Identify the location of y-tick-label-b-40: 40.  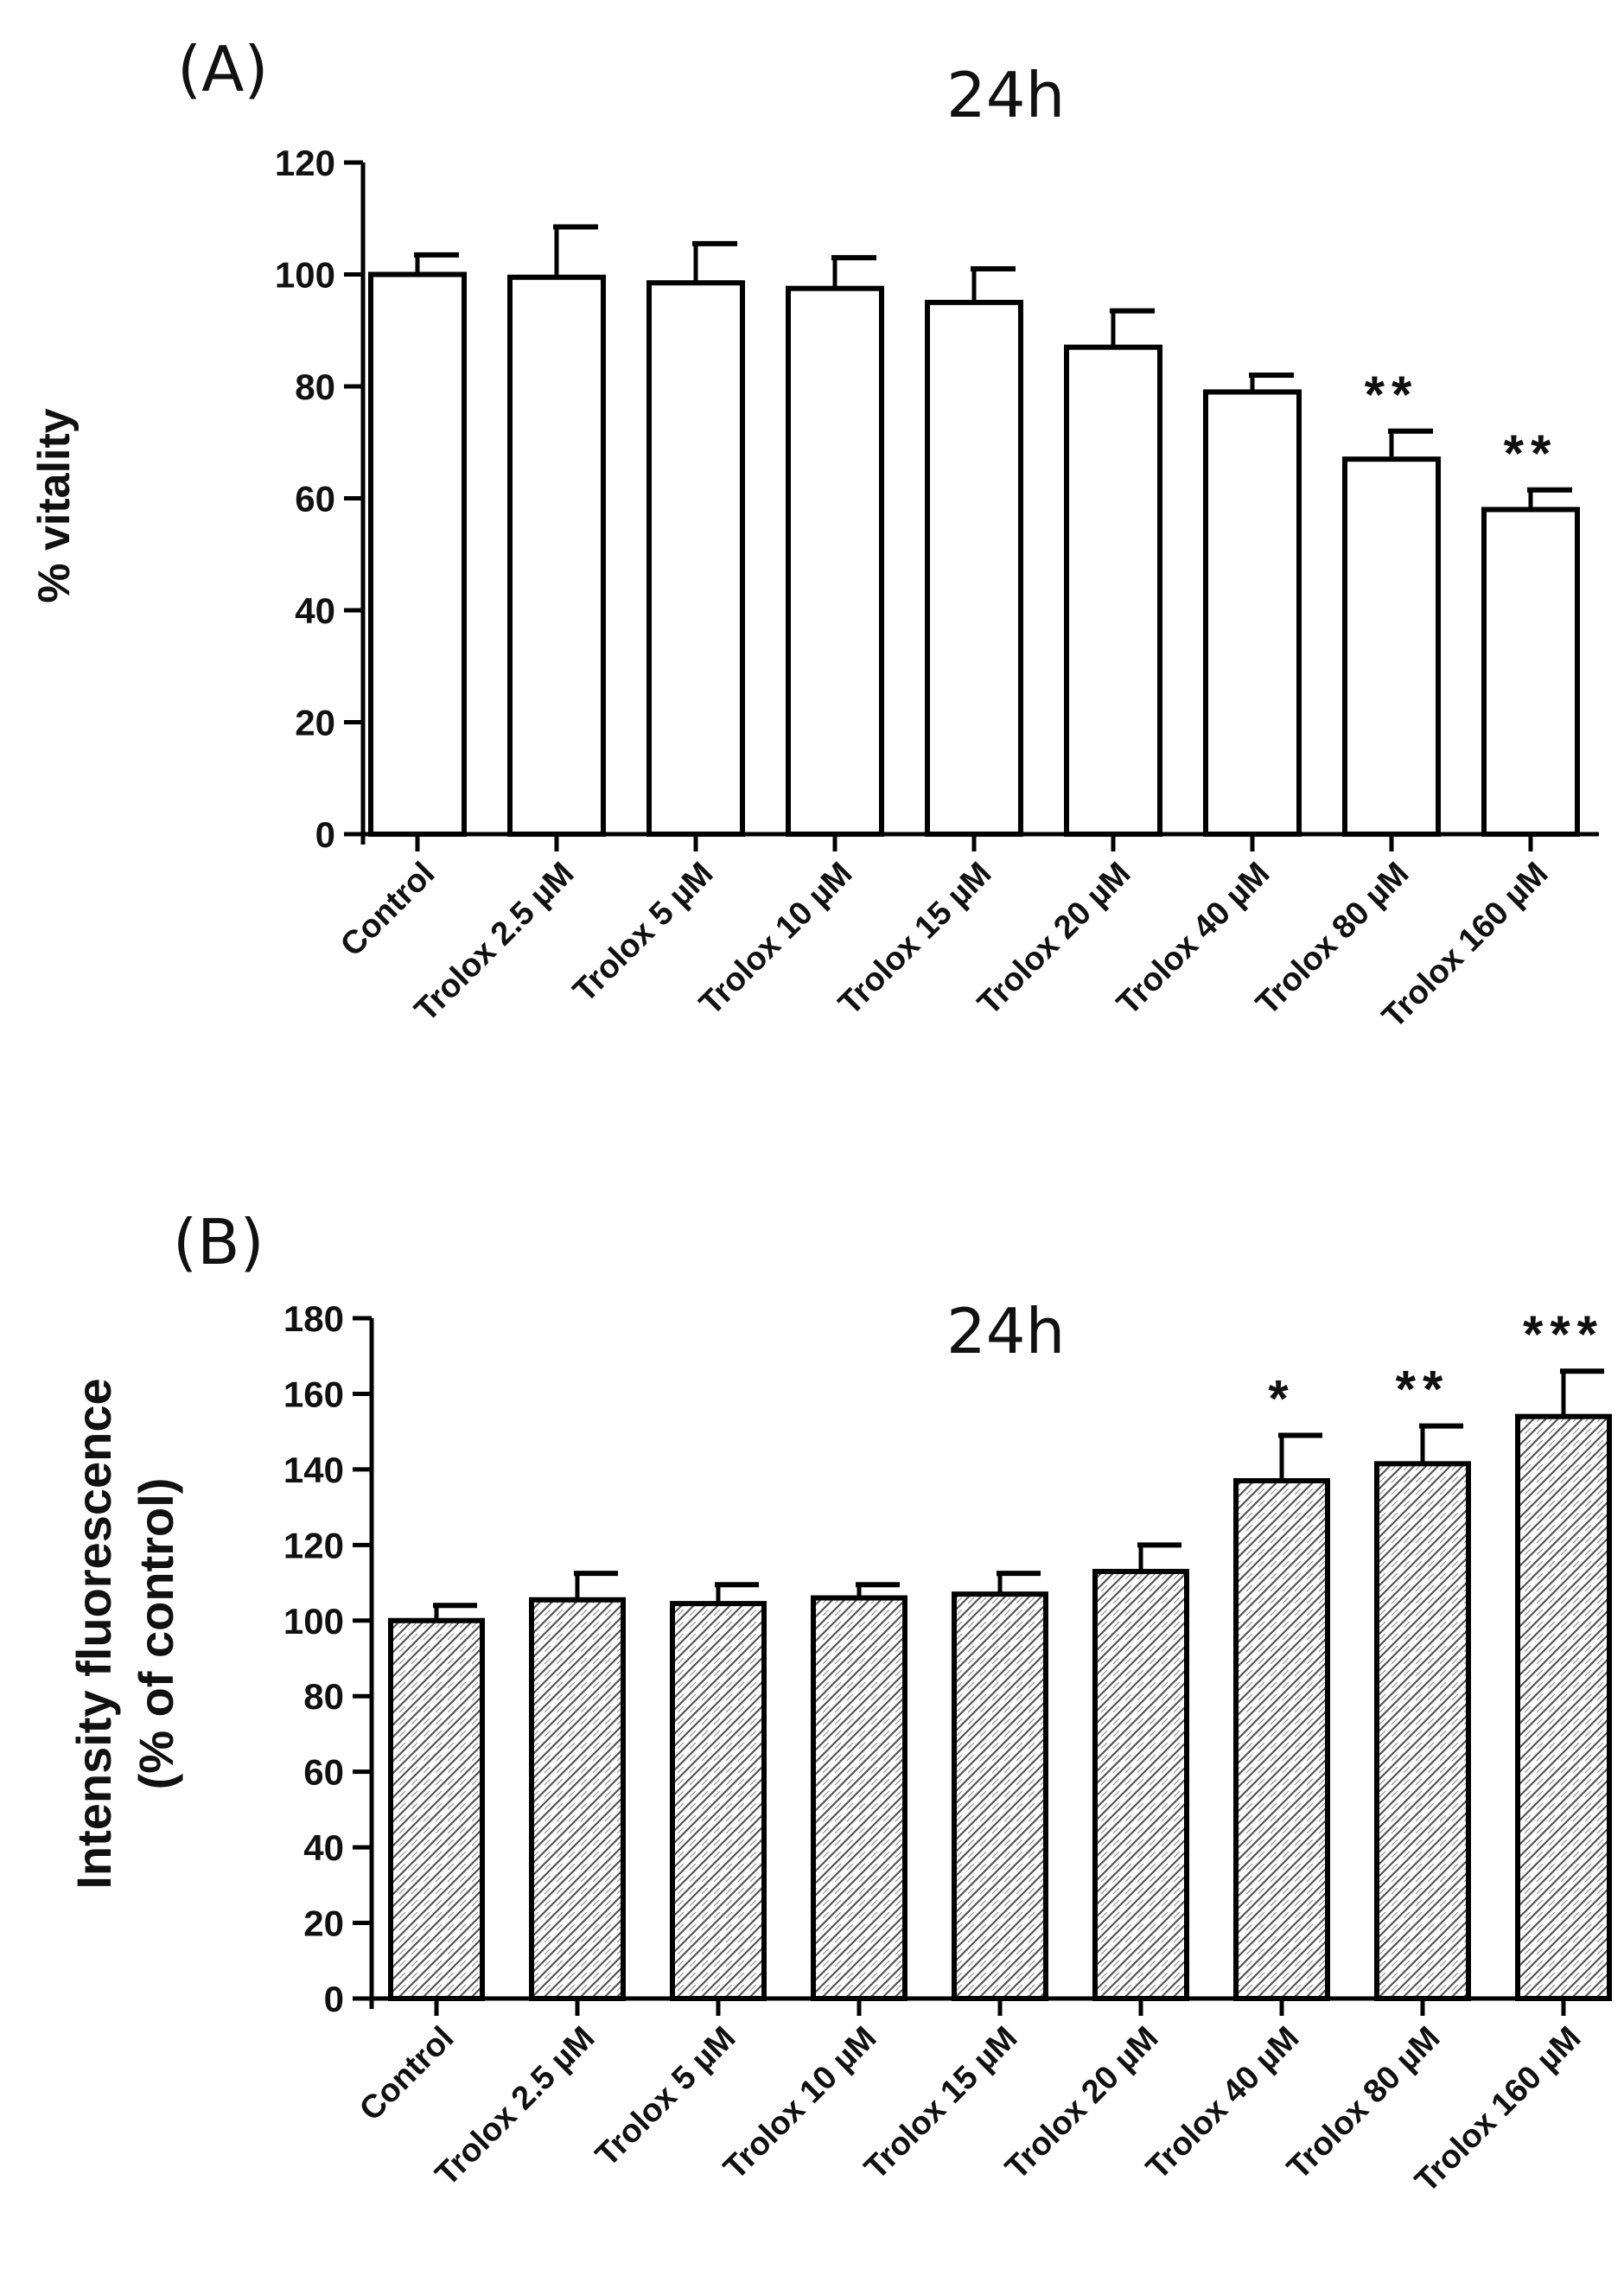
(323, 1847).